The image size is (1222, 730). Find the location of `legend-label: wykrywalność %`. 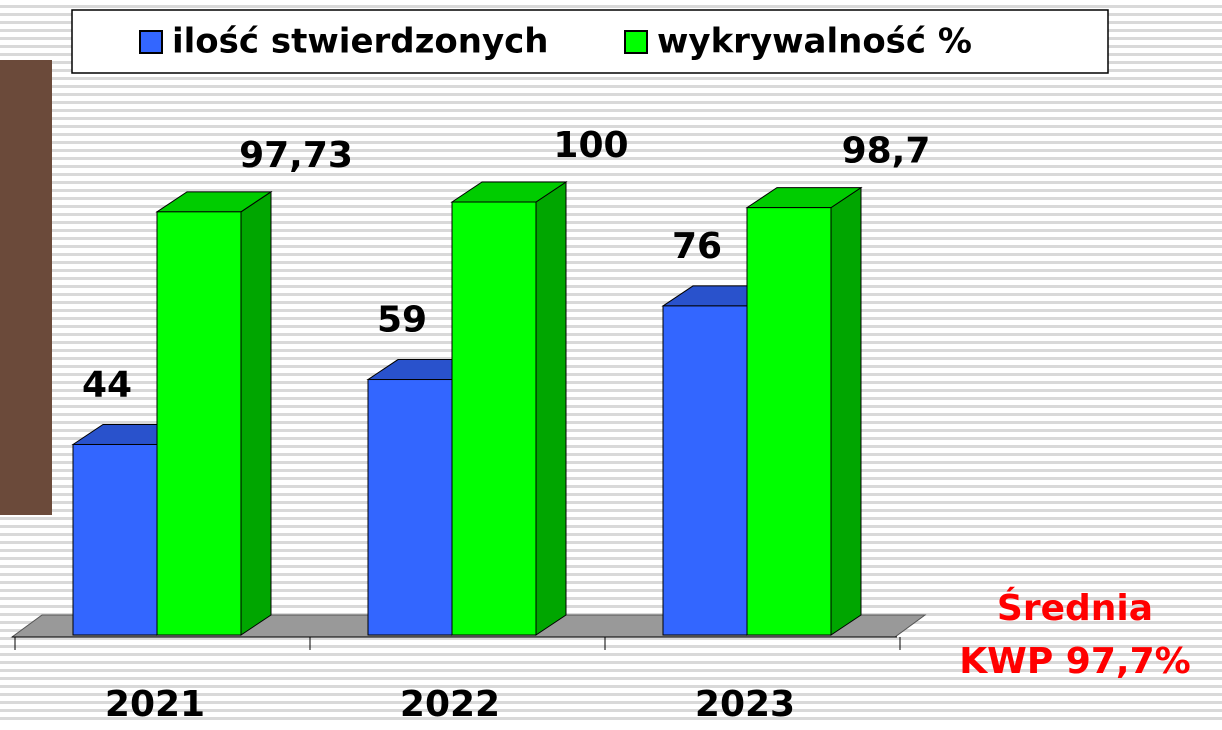

legend-label: wykrywalność % is located at coordinates (814, 42).